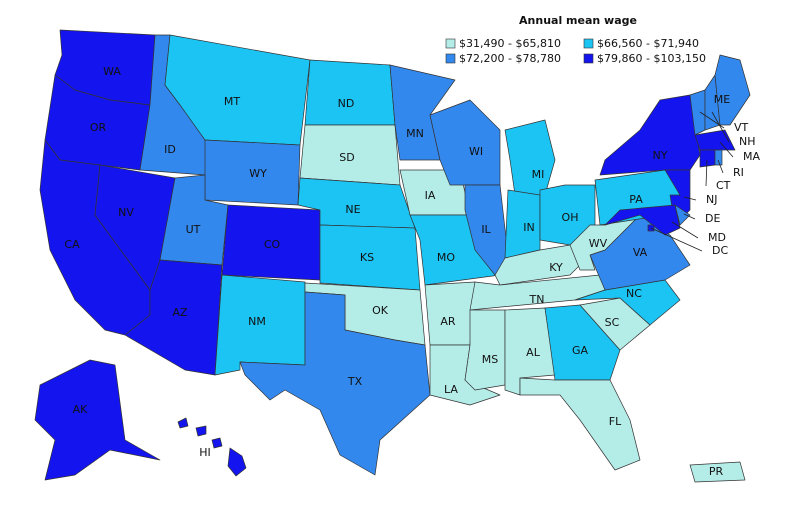 The height and width of the screenshot is (510, 812). Describe the element at coordinates (180, 312) in the screenshot. I see `state-label: AZ` at that location.